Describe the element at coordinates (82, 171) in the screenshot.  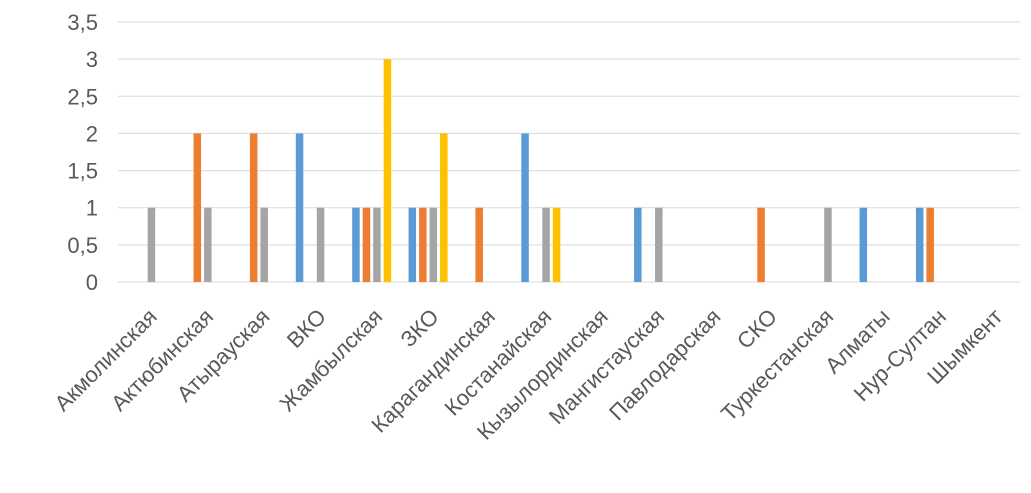
I see `y-tick-label: 1,5` at that location.